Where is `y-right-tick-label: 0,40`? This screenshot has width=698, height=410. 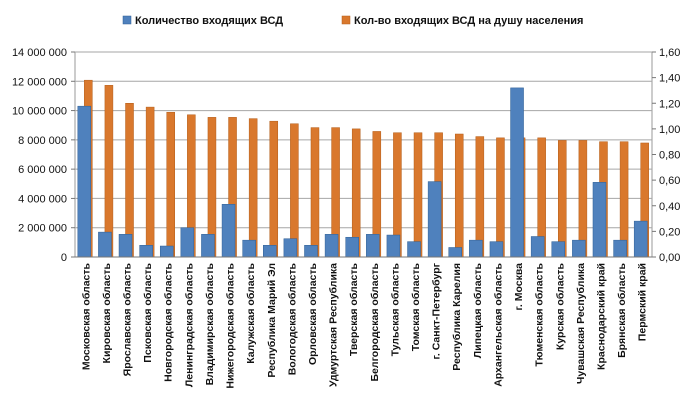 y-right-tick-label: 0,40 is located at coordinates (669, 207).